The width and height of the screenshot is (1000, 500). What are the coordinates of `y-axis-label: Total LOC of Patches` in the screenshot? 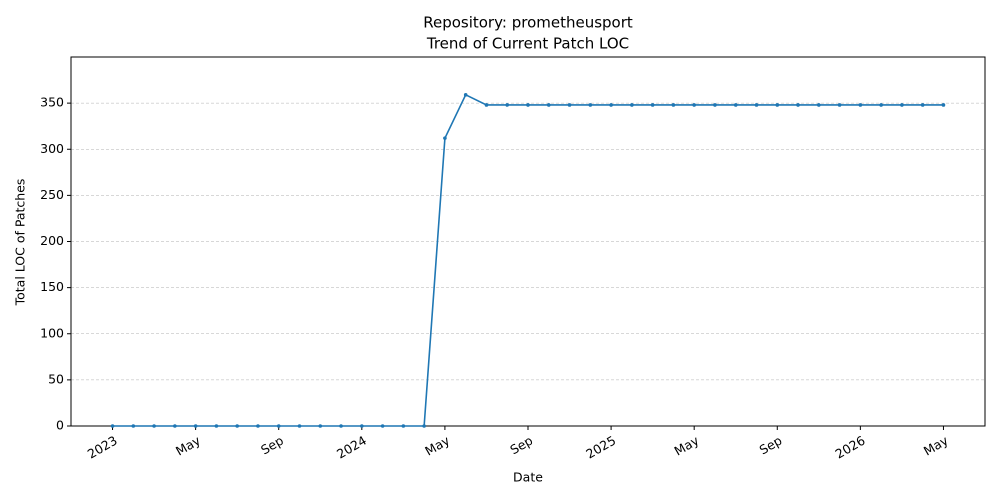 It's located at (20, 243).